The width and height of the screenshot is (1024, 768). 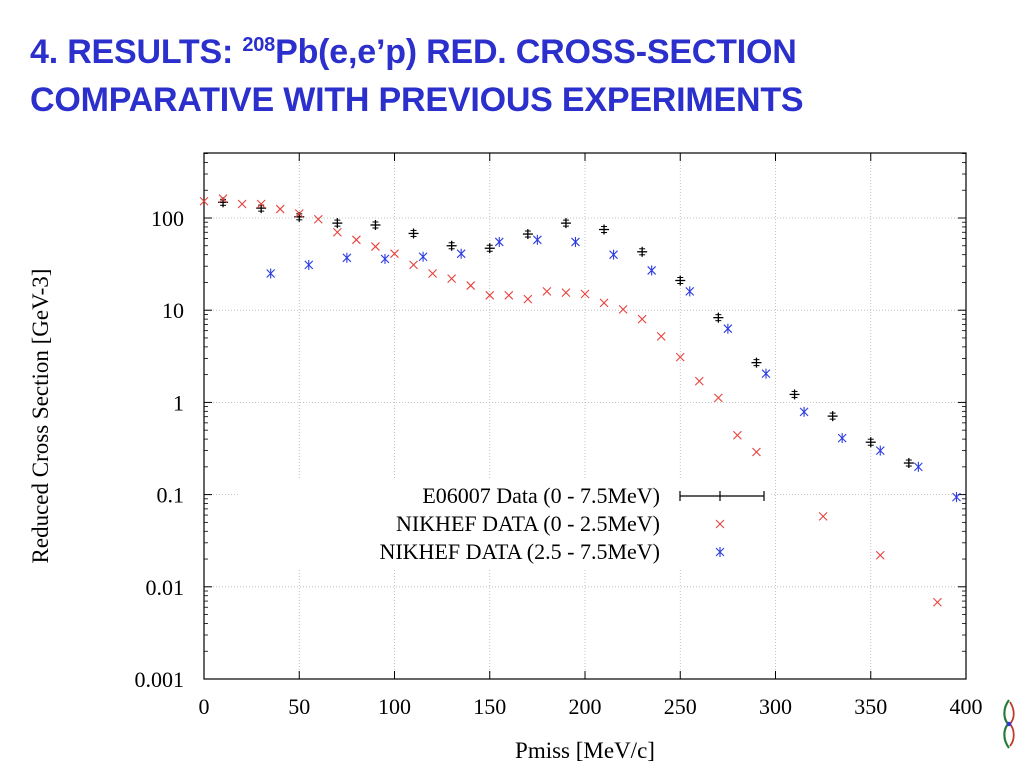 I want to click on slide-title-superscript: 208, so click(x=259, y=45).